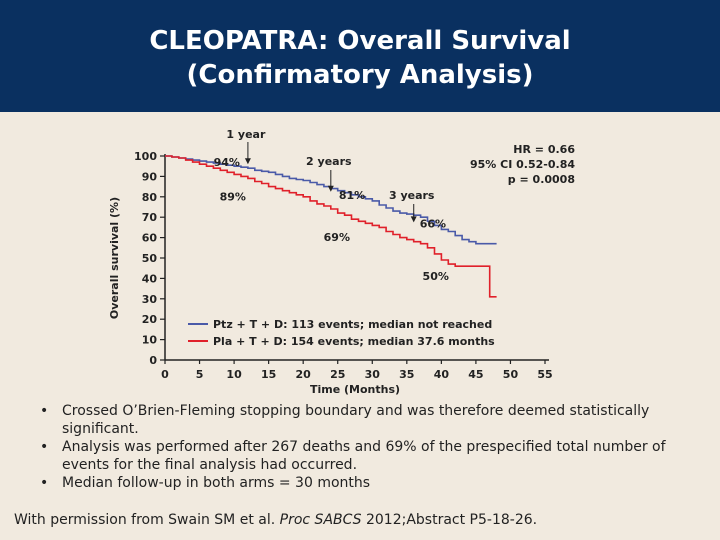 The image size is (720, 540). Describe the element at coordinates (352, 195) in the screenshot. I see `ptz-2yr-label: 81%` at that location.